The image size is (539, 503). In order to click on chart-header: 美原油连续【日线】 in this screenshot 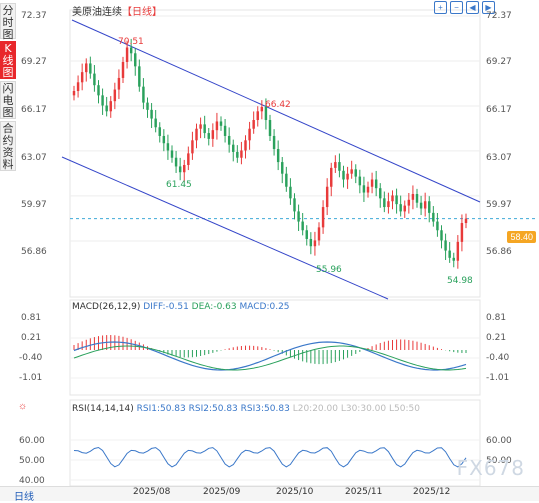, I will do `click(117, 10)`.